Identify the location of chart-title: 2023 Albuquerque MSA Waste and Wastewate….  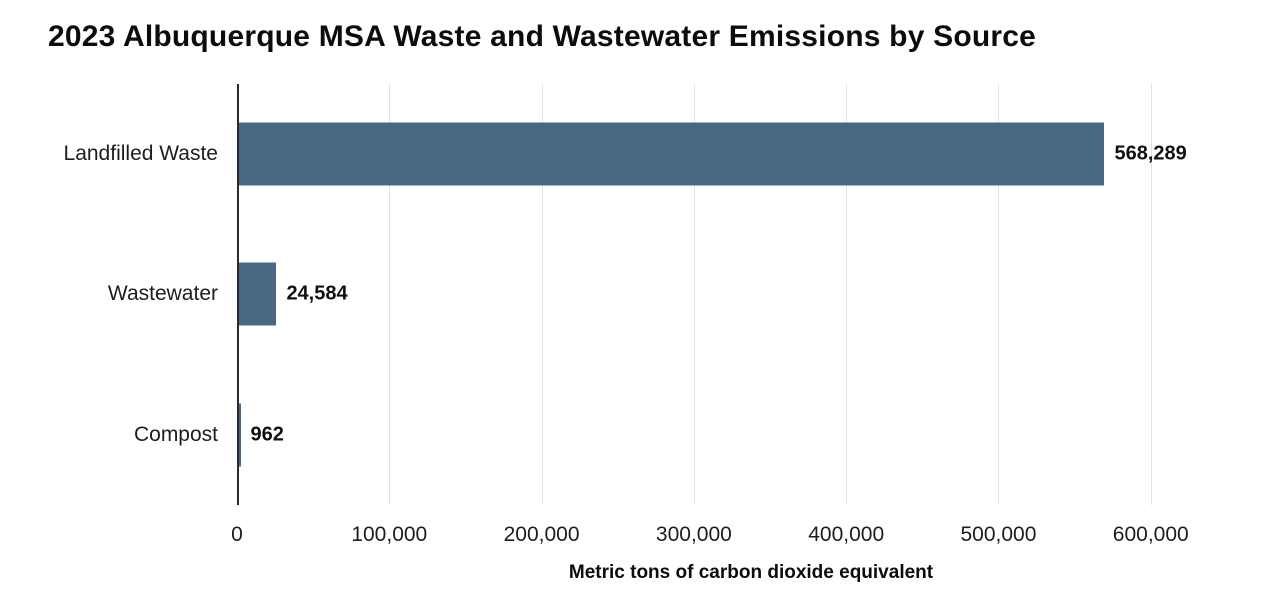
(542, 36).